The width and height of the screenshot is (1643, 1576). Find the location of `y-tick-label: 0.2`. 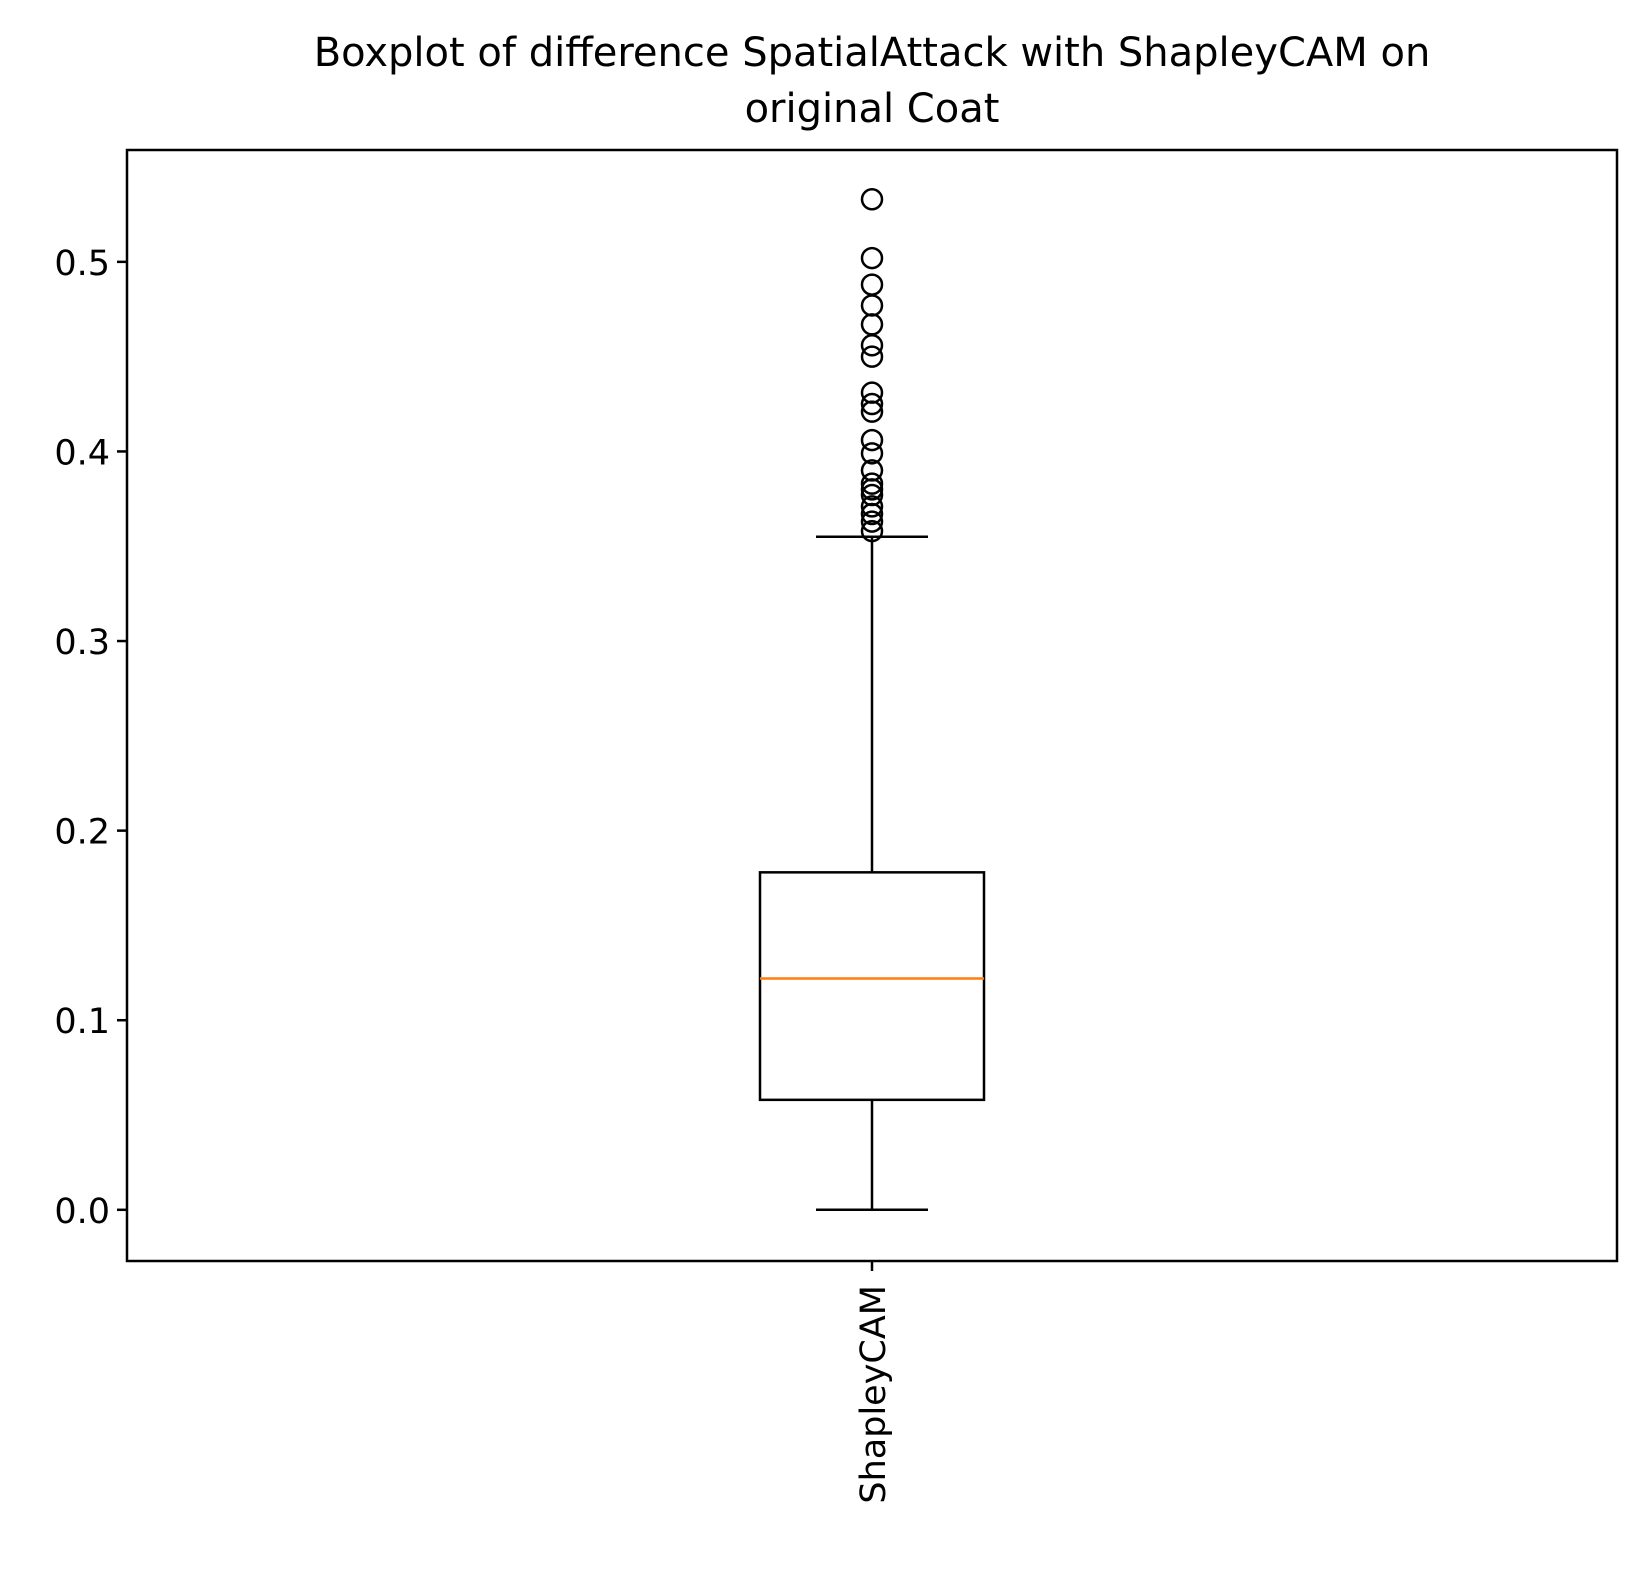

y-tick-label: 0.2 is located at coordinates (82, 833).